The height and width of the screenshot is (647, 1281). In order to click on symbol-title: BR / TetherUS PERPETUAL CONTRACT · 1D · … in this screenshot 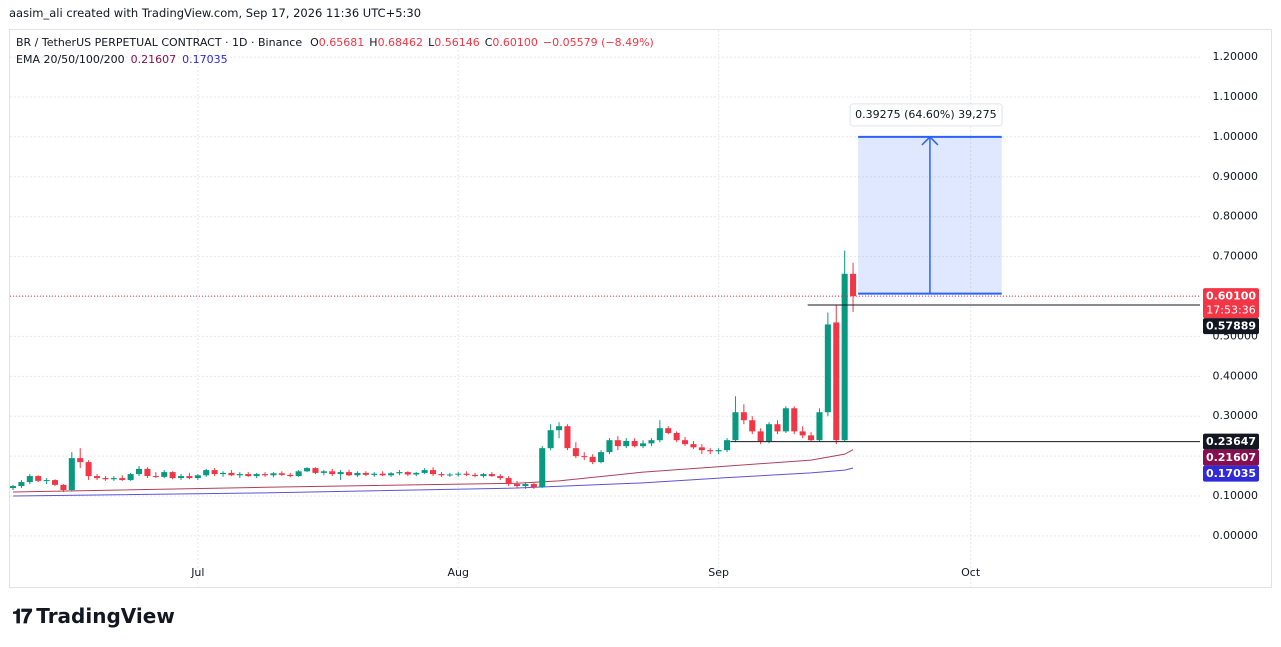, I will do `click(159, 42)`.